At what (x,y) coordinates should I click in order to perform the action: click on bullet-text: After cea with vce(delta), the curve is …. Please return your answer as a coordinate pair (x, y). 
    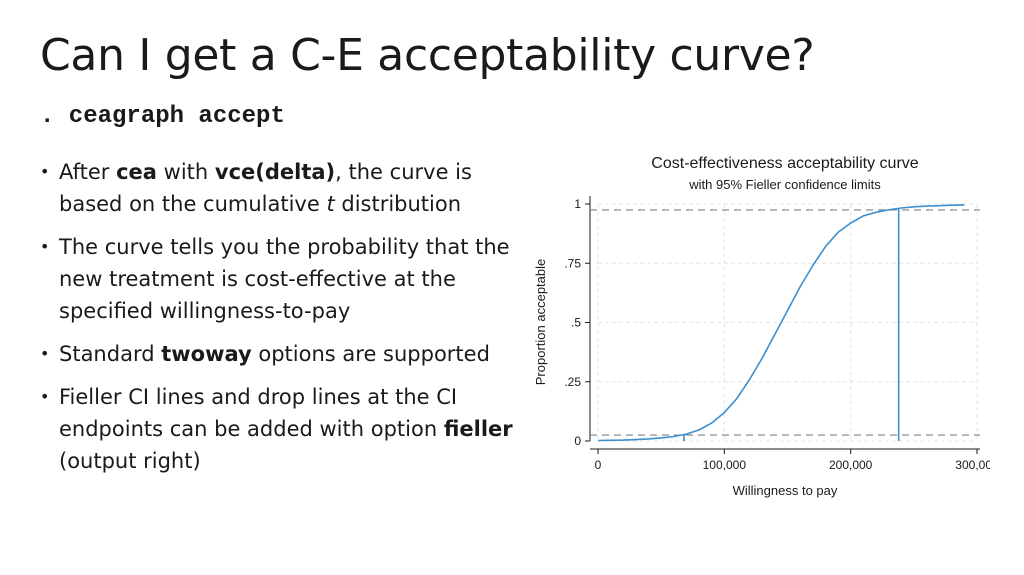
    Looking at the image, I should click on (265, 188).